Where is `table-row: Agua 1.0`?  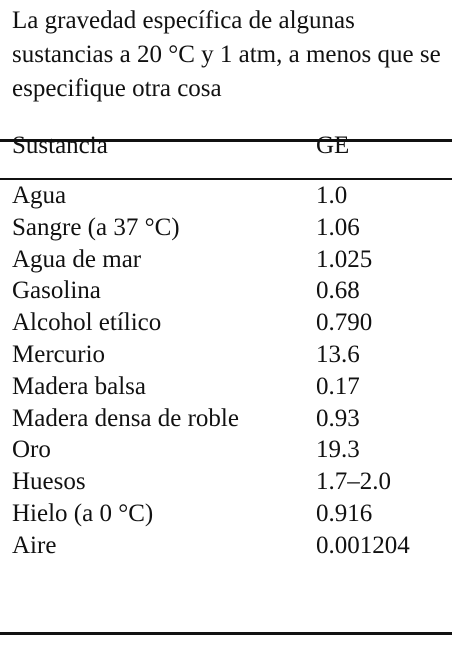 table-row: Agua 1.0 is located at coordinates (226, 196).